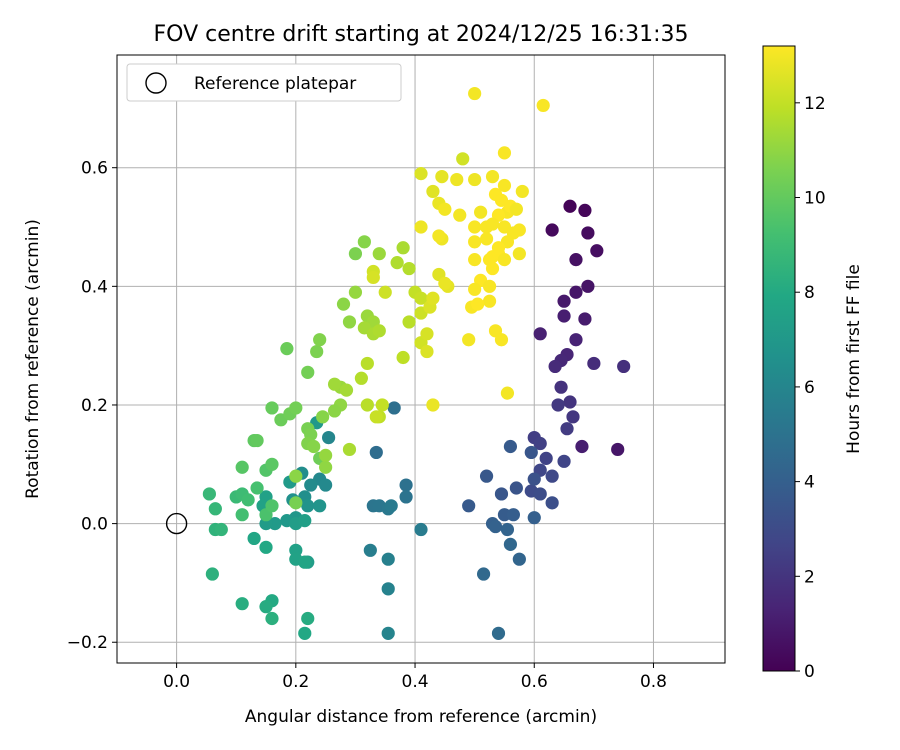 The width and height of the screenshot is (900, 750). Describe the element at coordinates (809, 483) in the screenshot. I see `colorbar-tick-label: 4` at that location.